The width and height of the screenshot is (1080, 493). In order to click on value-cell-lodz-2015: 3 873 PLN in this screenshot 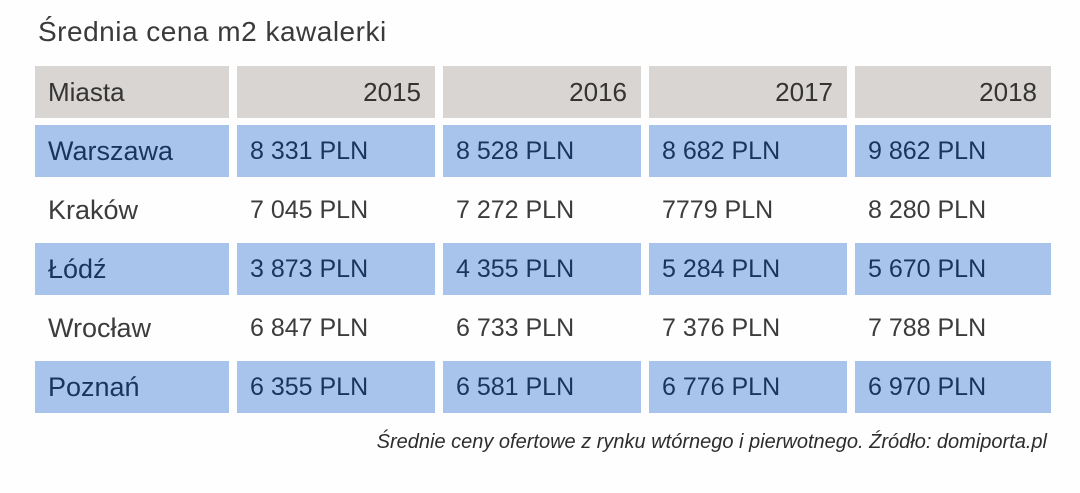, I will do `click(336, 269)`.